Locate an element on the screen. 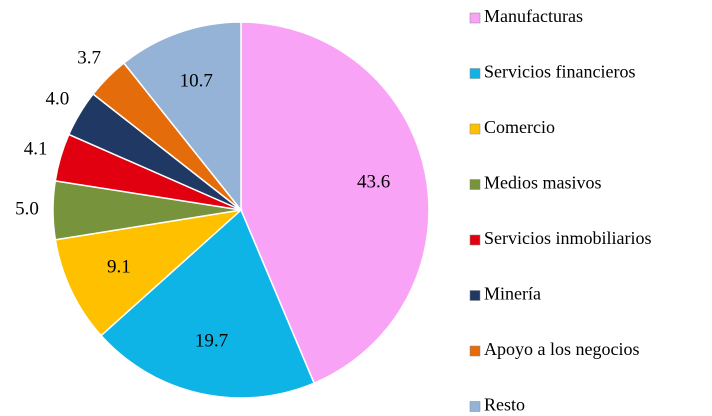 This screenshot has height=416, width=712. legend-label: Servicios financieros is located at coordinates (559, 72).